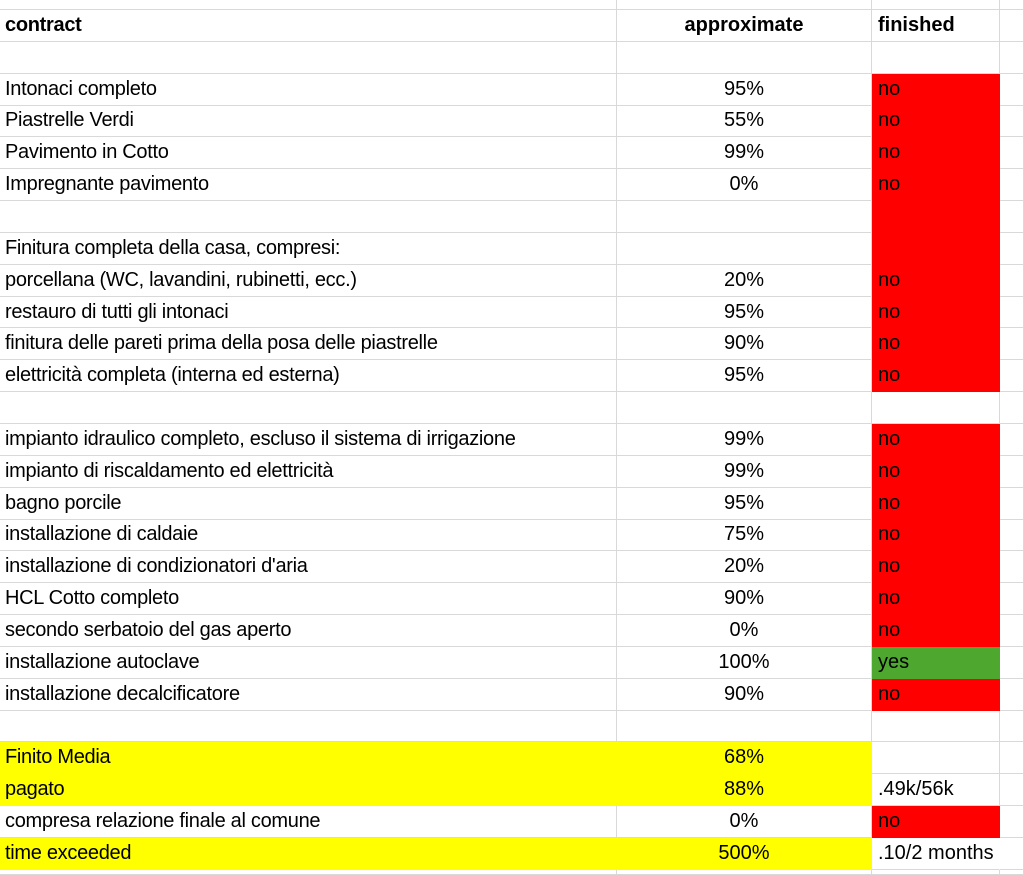 This screenshot has width=1024, height=875. Describe the element at coordinates (308, 312) in the screenshot. I see `cell-contract: restauro di tutti gli intonaci` at that location.